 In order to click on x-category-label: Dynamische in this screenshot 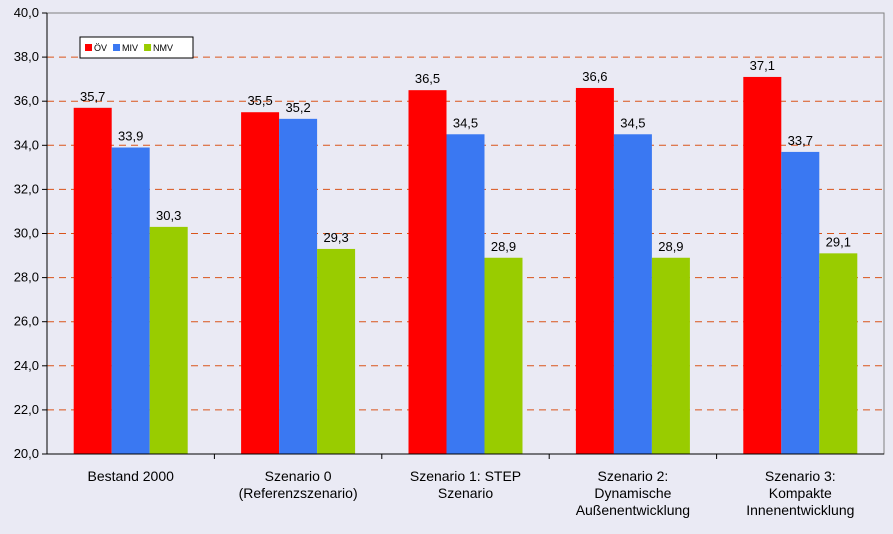, I will do `click(632, 493)`.